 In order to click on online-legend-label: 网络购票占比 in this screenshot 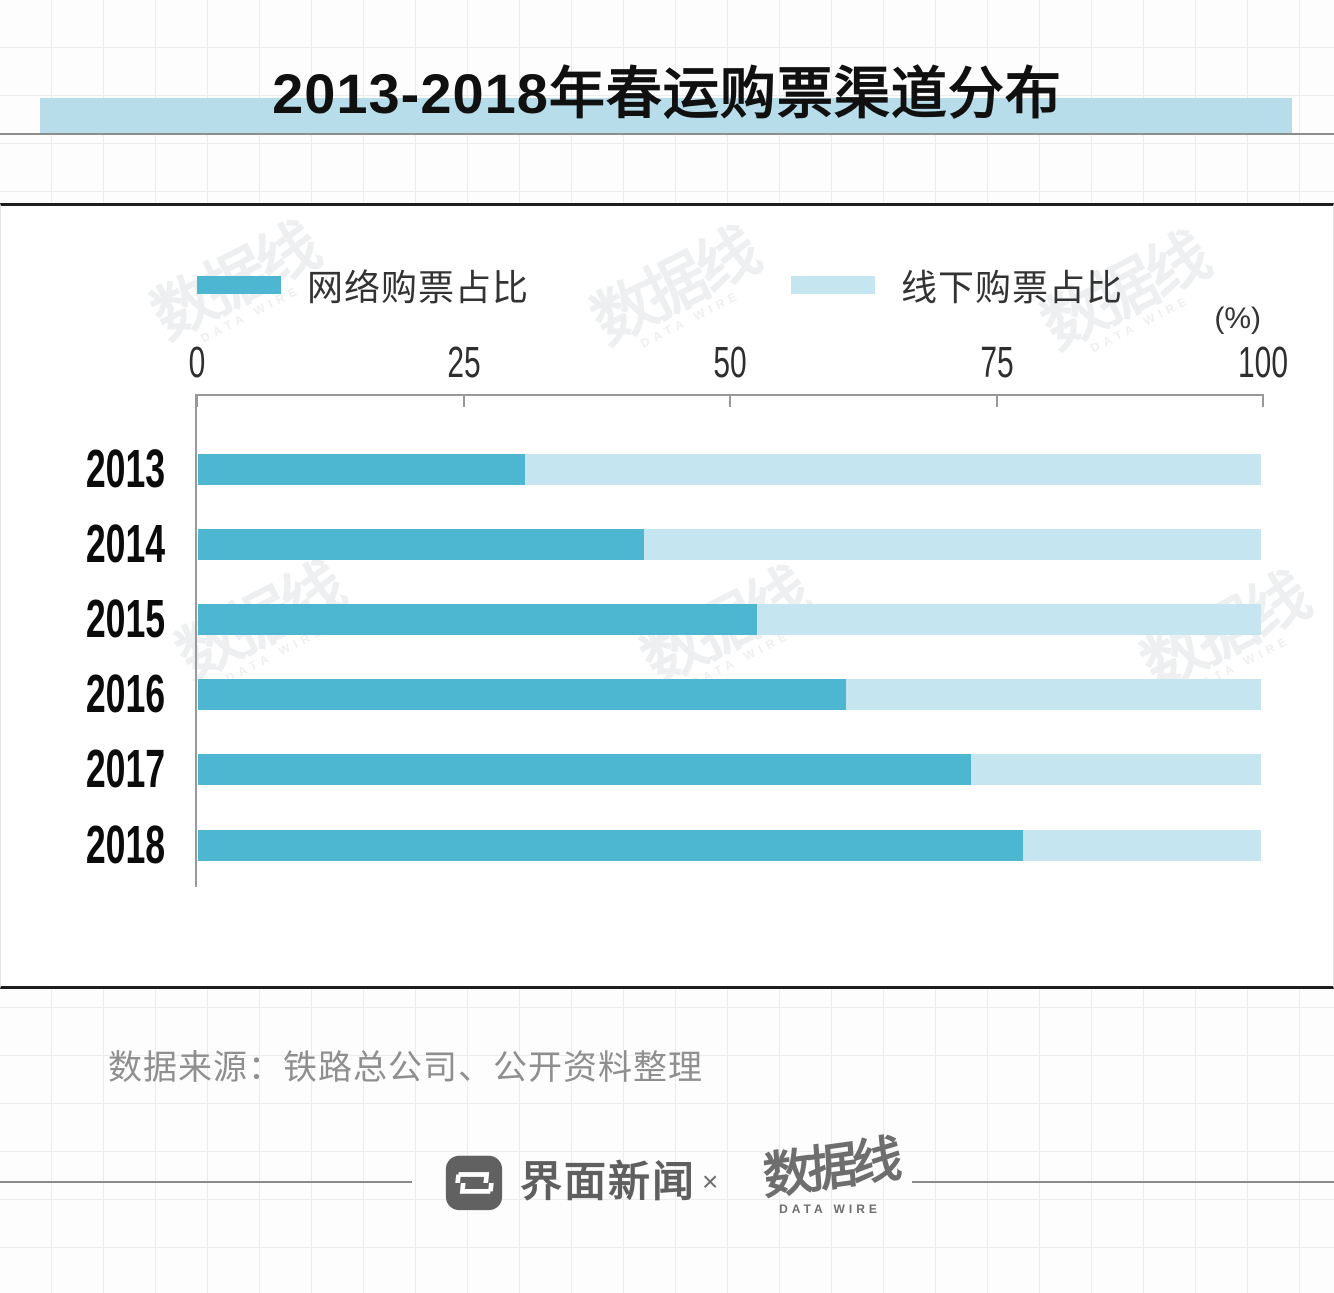, I will do `click(418, 287)`.